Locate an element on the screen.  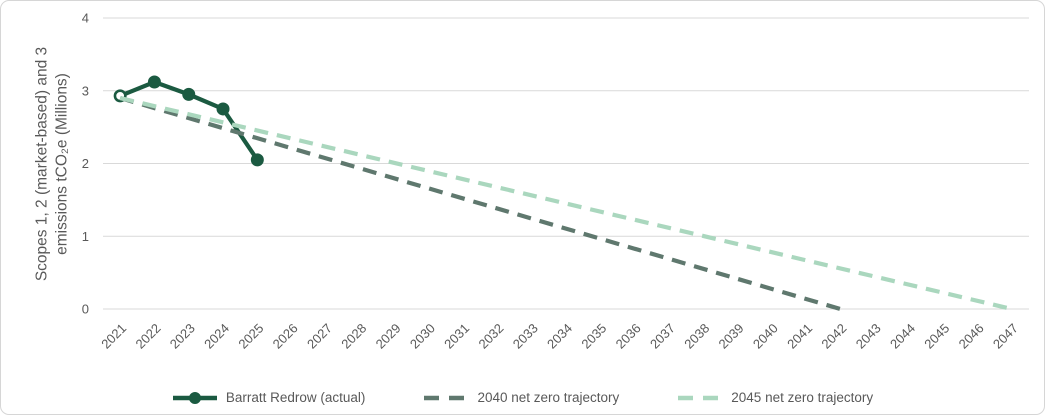
x-tick-label: 2036 is located at coordinates (628, 336).